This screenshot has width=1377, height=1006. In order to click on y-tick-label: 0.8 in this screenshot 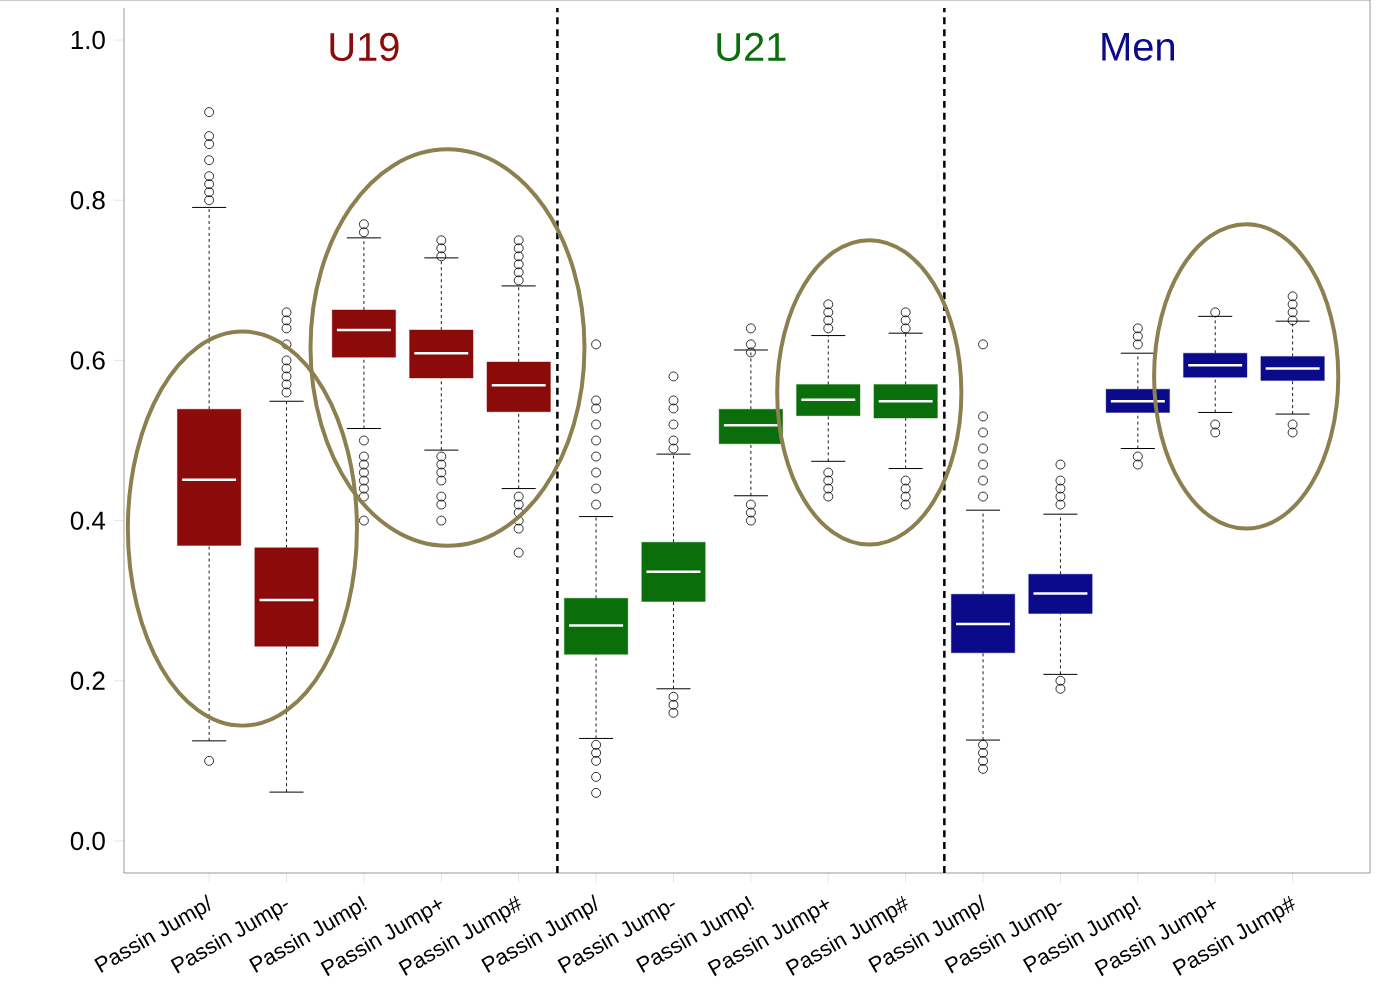, I will do `click(87, 200)`.